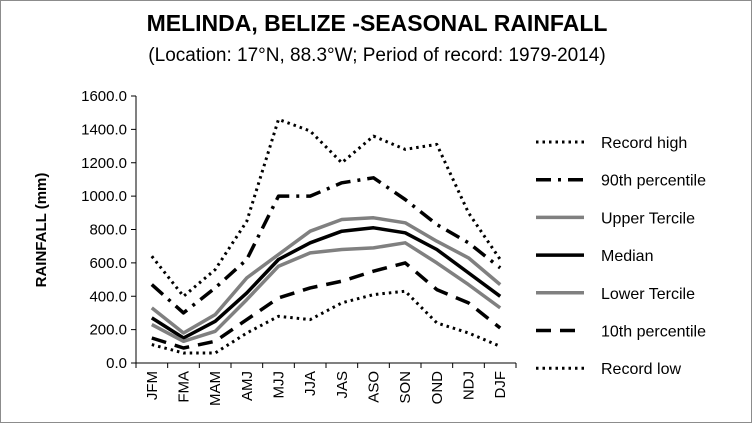  I want to click on series-record-low, so click(326, 322).